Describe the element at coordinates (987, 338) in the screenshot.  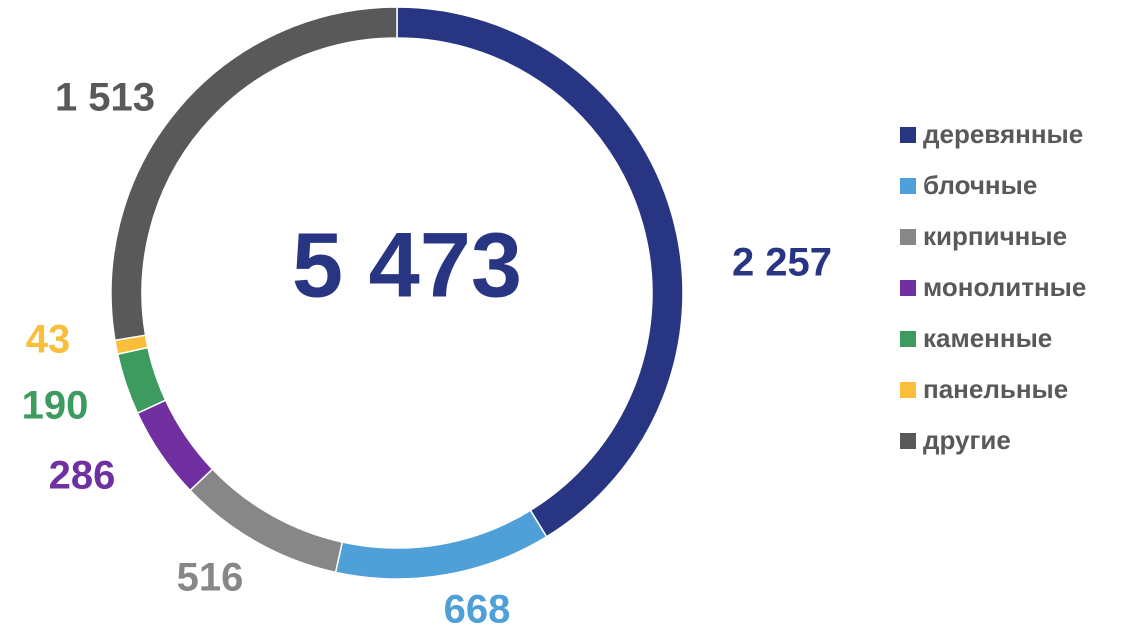
I see `legend-label: каменные` at that location.